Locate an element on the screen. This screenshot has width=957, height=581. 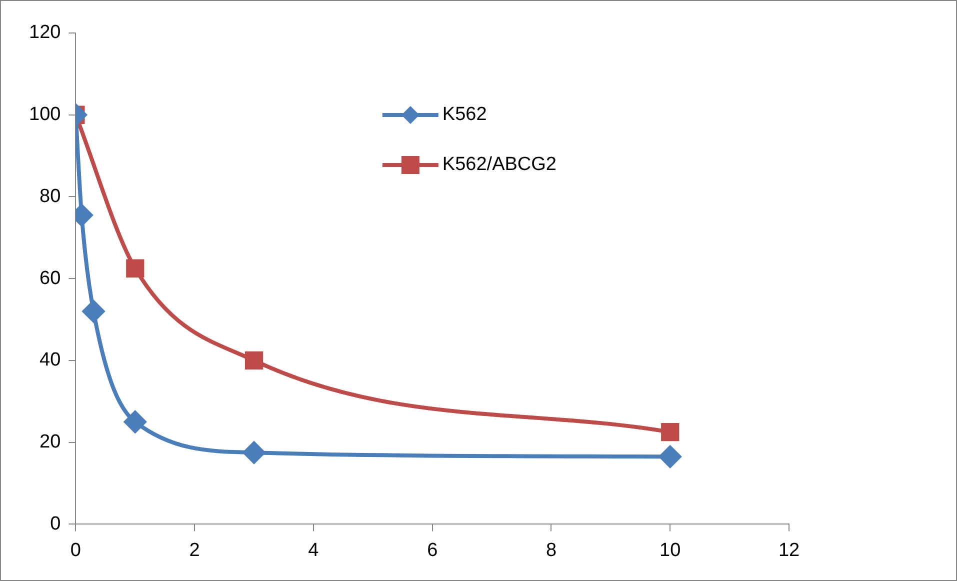
x-tick-label: 4 is located at coordinates (314, 550).